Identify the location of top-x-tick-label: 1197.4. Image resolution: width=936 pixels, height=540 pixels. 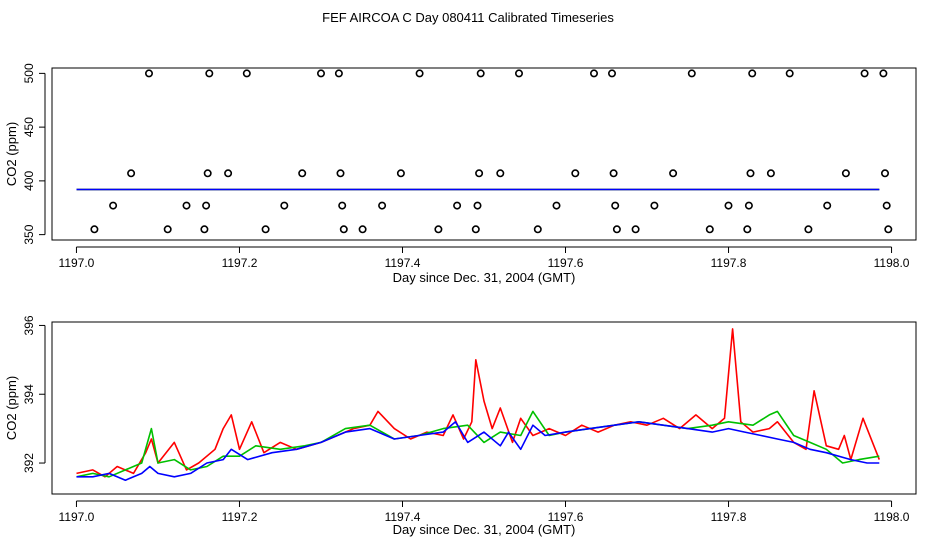
(403, 263).